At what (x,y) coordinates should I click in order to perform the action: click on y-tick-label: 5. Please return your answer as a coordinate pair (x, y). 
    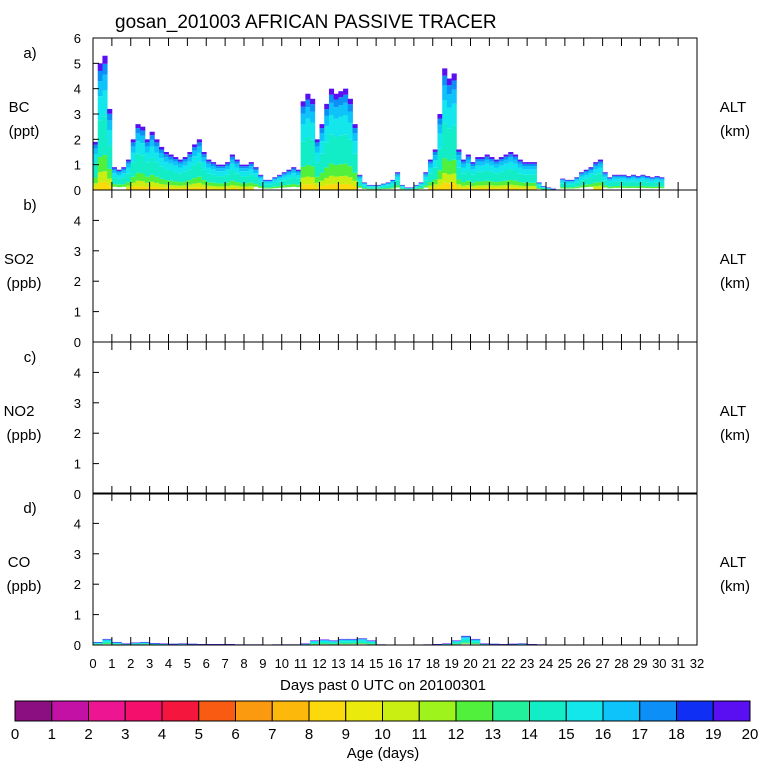
    Looking at the image, I should click on (77, 63).